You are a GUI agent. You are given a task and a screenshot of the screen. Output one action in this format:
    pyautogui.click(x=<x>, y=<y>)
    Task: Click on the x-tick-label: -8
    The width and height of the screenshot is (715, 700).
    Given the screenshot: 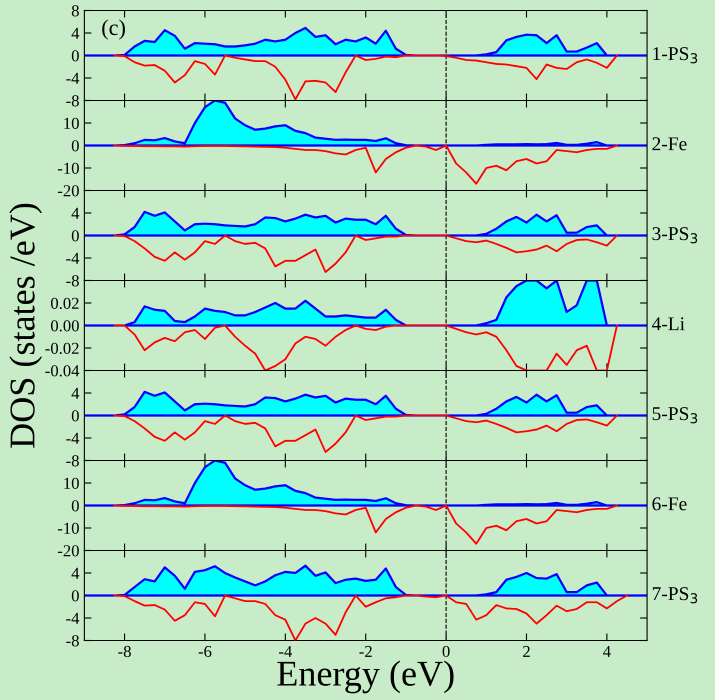 What is the action you would take?
    pyautogui.click(x=124, y=652)
    